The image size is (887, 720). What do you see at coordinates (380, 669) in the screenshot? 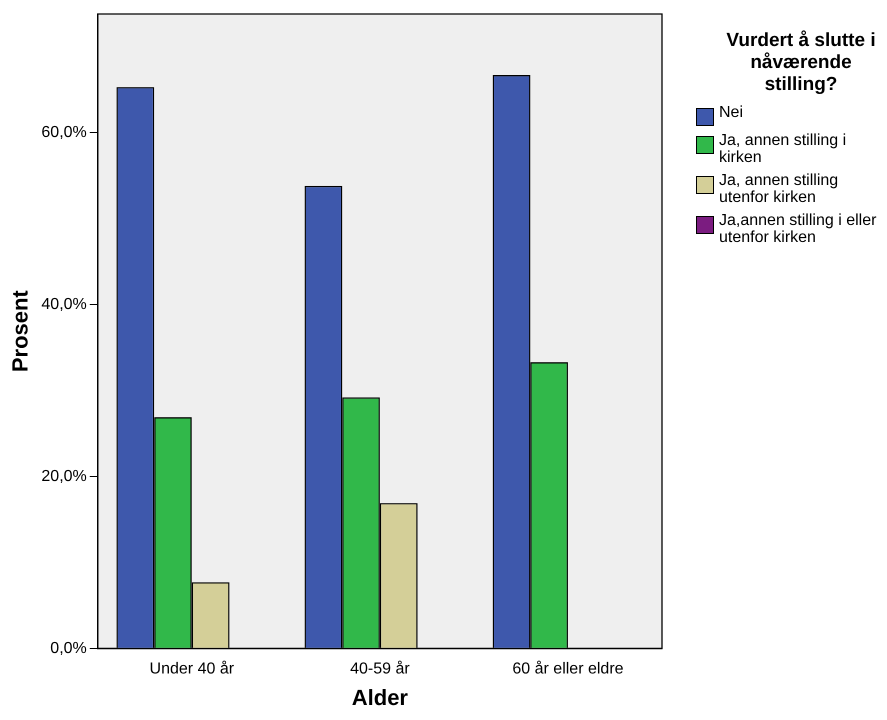
I see `x-tick-label: 40-59 år` at bounding box center [380, 669].